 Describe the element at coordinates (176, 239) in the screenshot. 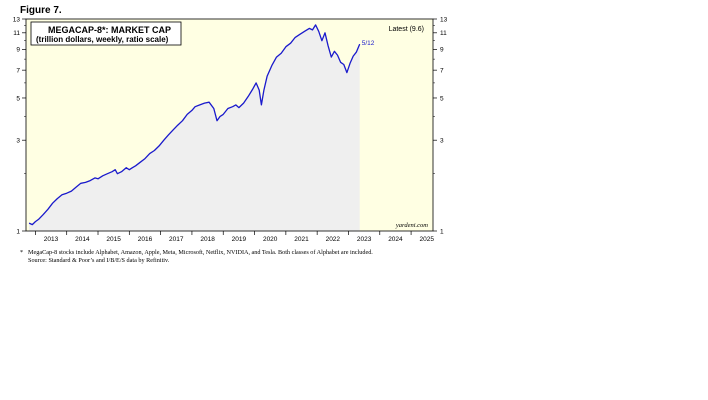

I see `x-tick-label: 2017` at that location.